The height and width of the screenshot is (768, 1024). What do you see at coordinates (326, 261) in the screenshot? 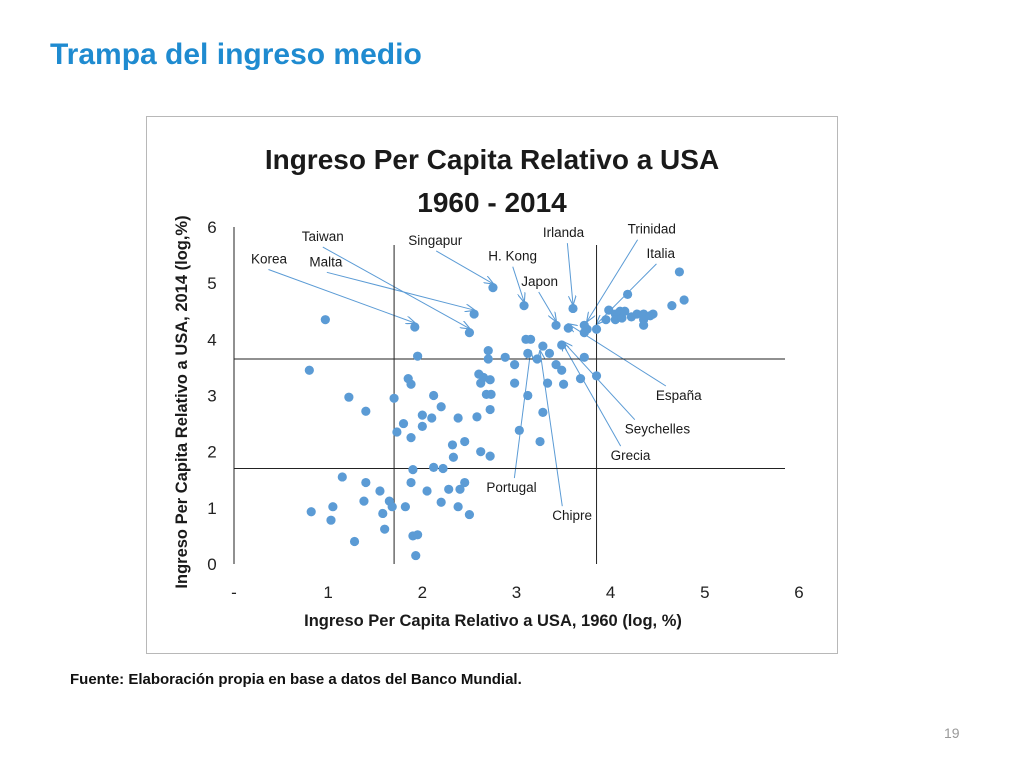
I see `annotation-label: Malta` at bounding box center [326, 261].